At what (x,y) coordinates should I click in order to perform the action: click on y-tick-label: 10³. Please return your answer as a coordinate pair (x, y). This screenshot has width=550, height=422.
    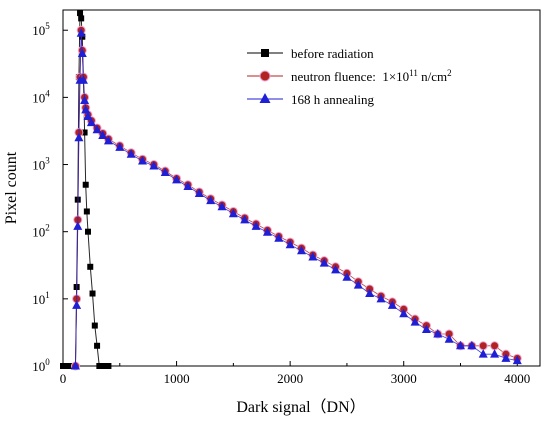
    Looking at the image, I should click on (41, 164).